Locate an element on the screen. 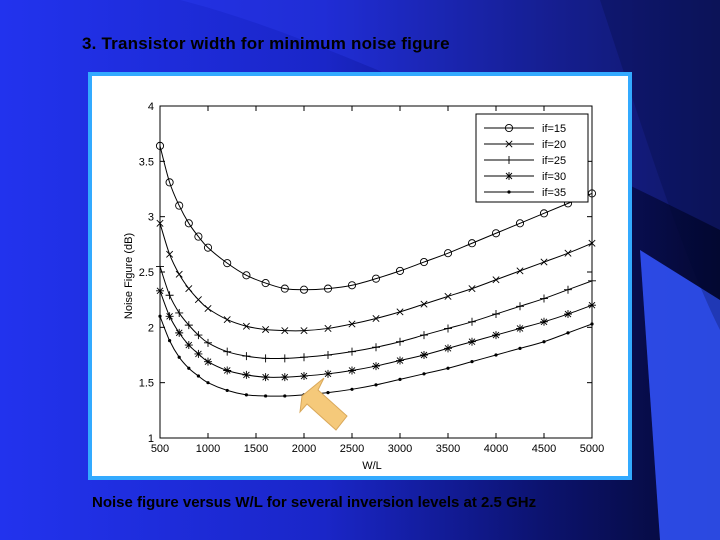  x-tick-label: 5000 is located at coordinates (592, 449).